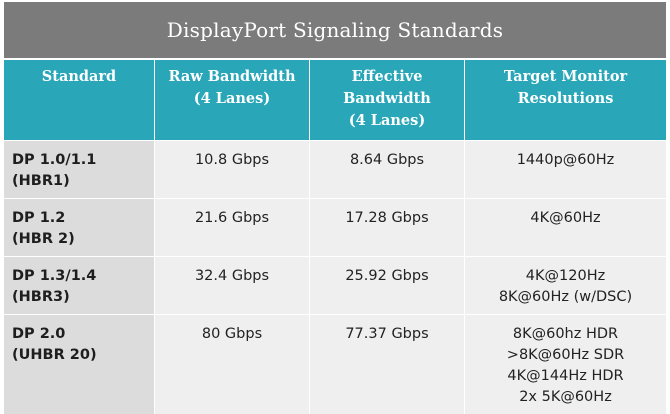 The width and height of the screenshot is (670, 414). Describe the element at coordinates (79, 76) in the screenshot. I see `header-standard-line: Standard` at that location.